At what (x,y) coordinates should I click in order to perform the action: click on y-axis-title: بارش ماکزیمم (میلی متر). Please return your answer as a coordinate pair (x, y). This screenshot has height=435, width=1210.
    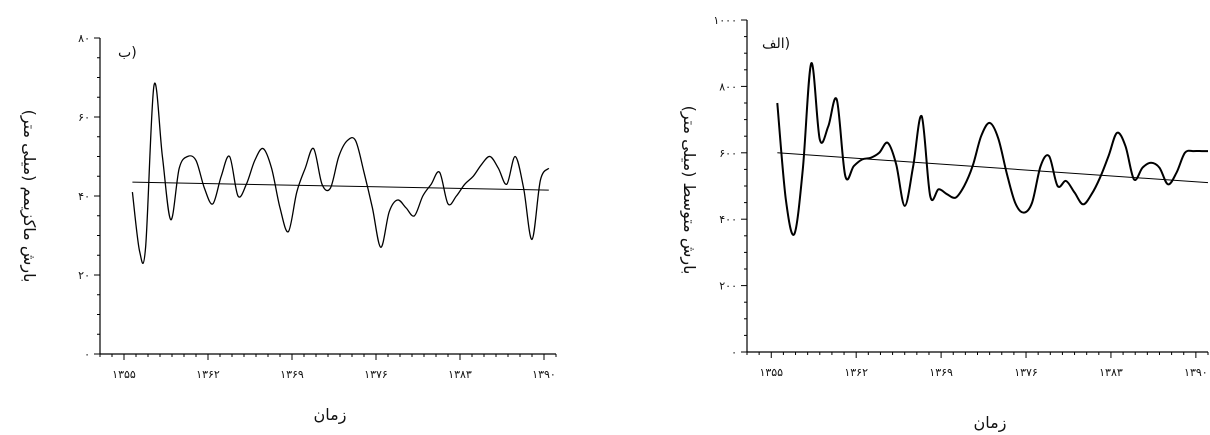
    Looking at the image, I should click on (29, 196).